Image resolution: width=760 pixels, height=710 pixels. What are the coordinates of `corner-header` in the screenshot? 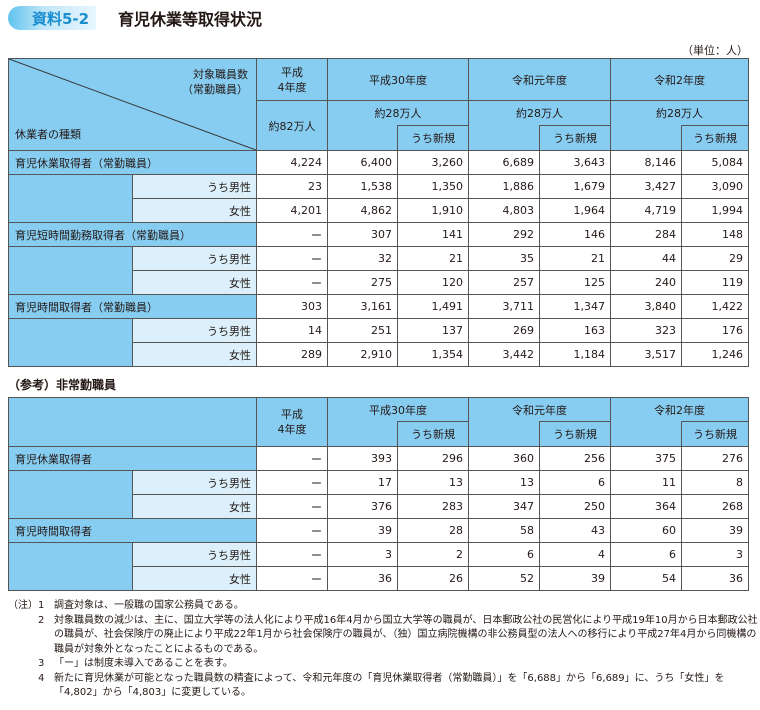 It's located at (132, 422).